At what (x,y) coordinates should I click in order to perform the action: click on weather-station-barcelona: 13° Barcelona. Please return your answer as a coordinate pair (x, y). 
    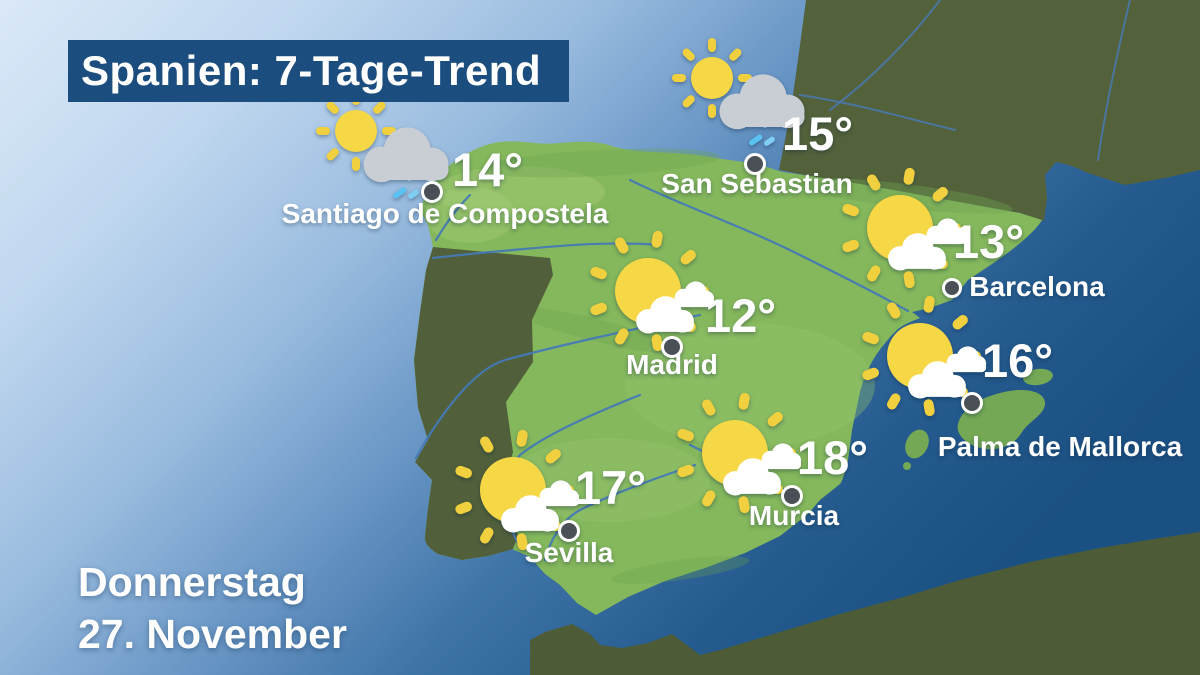
    Looking at the image, I should click on (973, 234).